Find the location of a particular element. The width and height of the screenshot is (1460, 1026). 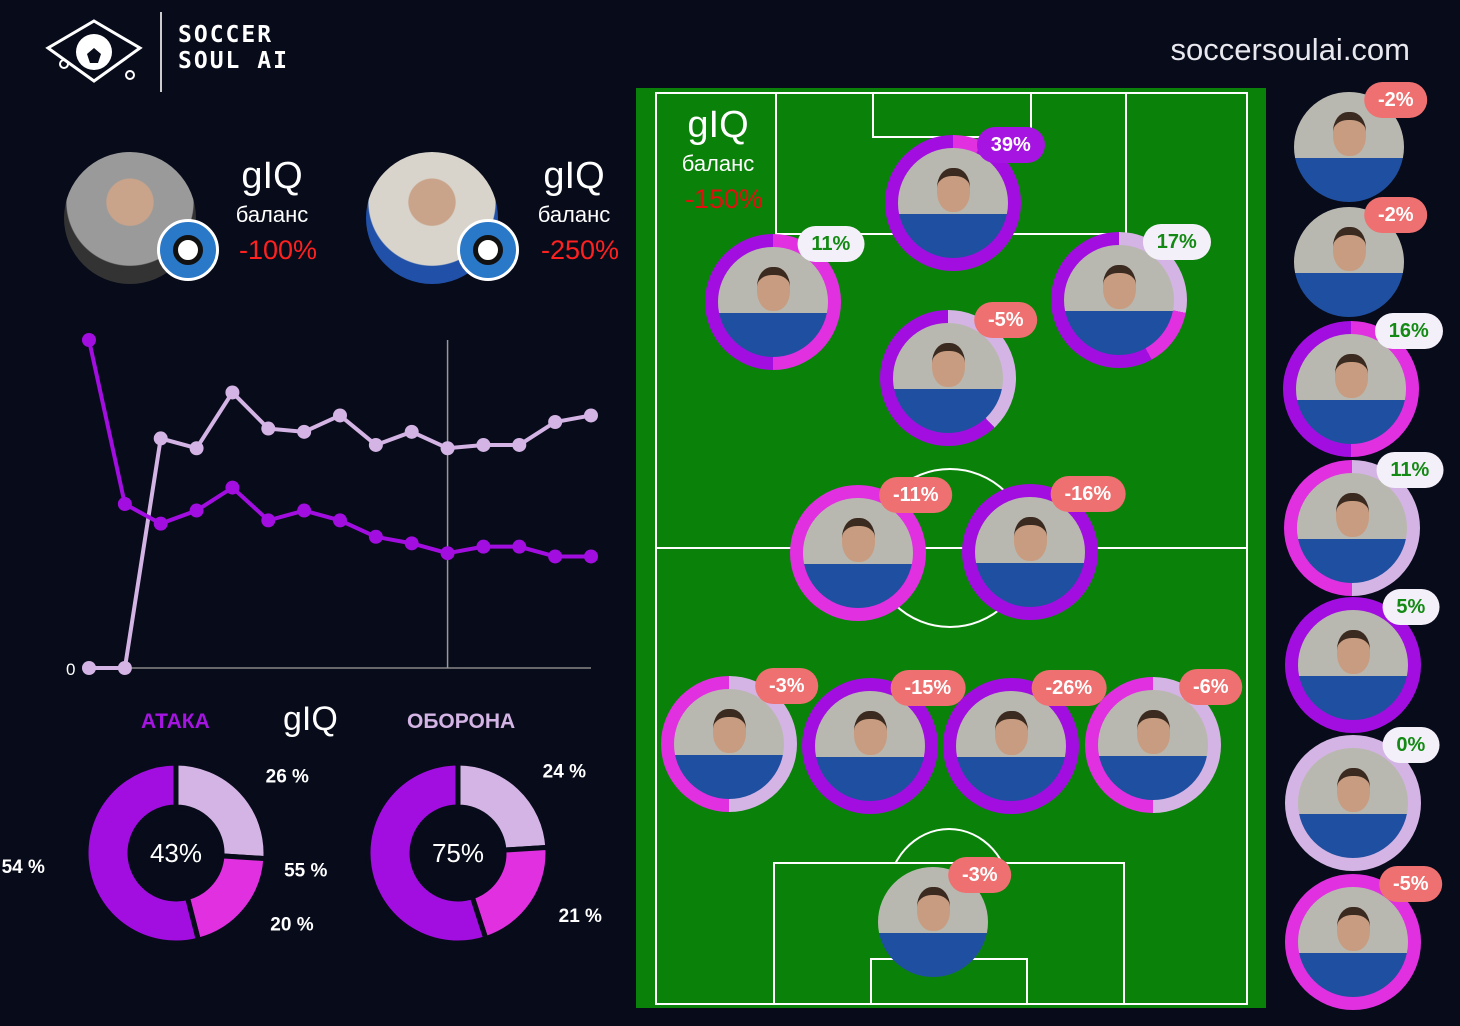

player-gIQ-badge: 17% is located at coordinates (1176, 242).